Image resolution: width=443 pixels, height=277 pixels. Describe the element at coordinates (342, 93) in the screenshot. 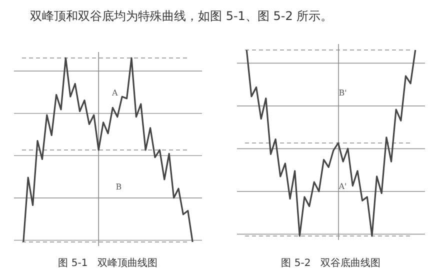

I see `annotation: B'` at that location.